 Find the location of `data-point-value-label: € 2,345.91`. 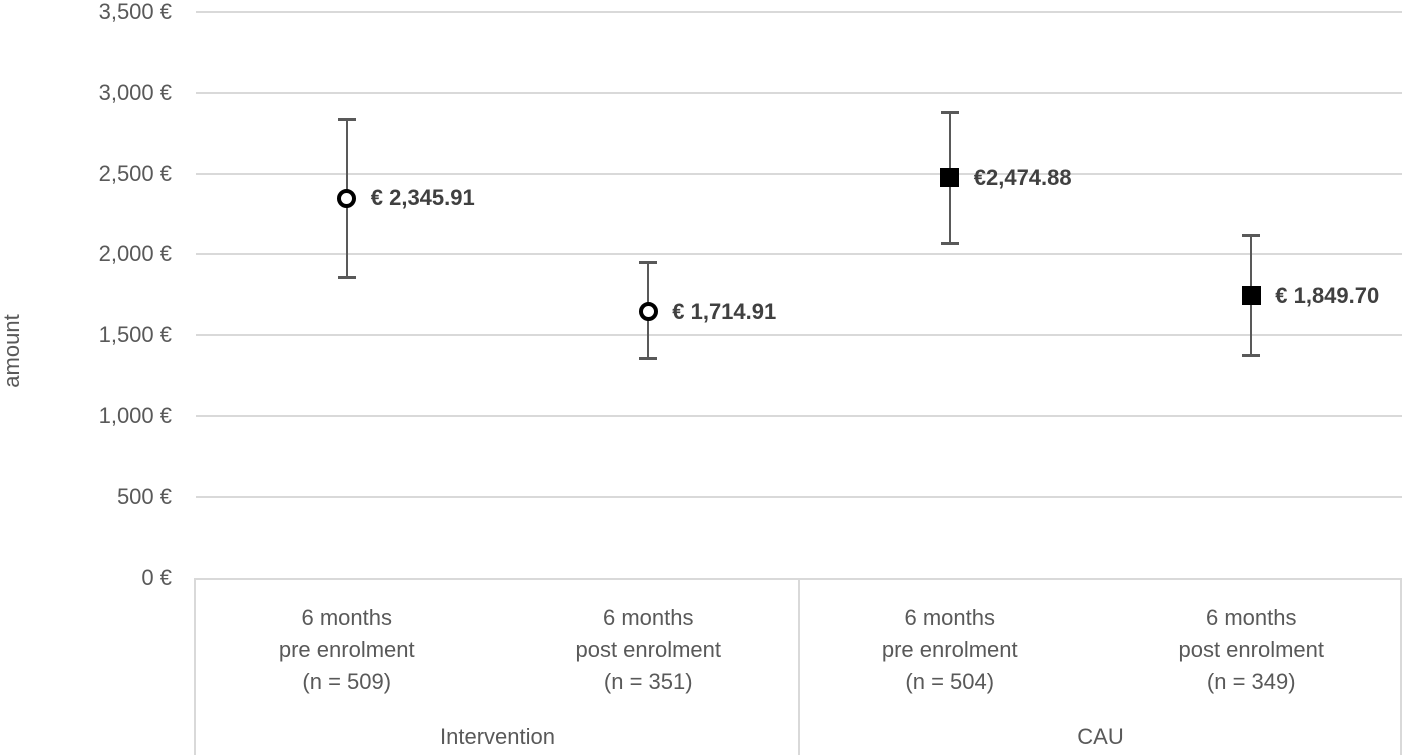

data-point-value-label: € 2,345.91 is located at coordinates (422, 198).